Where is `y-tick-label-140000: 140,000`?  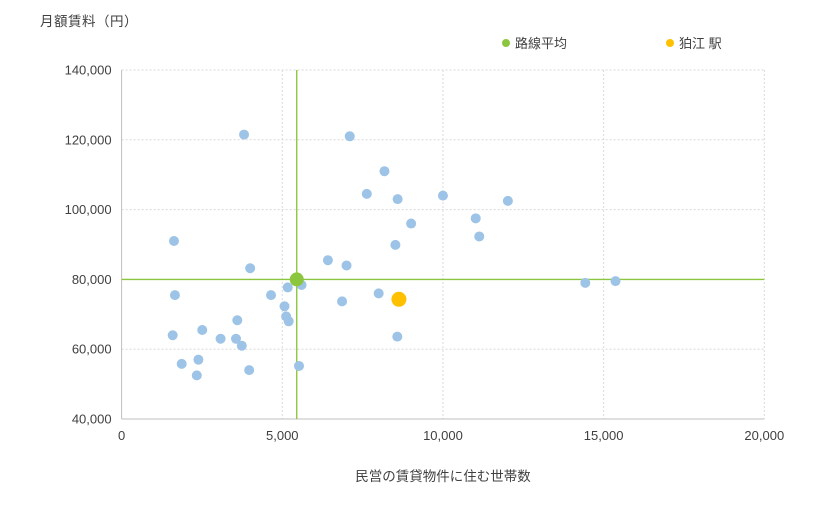 y-tick-label-140000: 140,000 is located at coordinates (88, 70).